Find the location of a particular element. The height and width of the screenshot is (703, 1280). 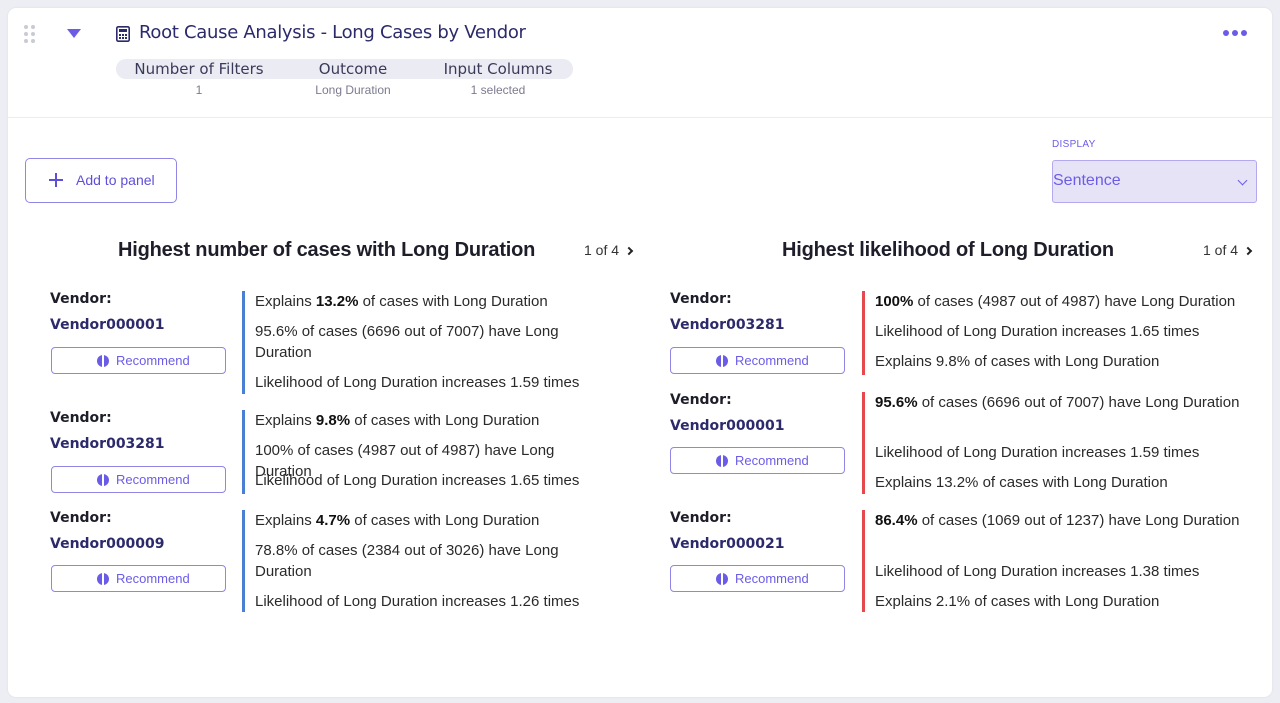

statement-highlight: 100% is located at coordinates (894, 301).